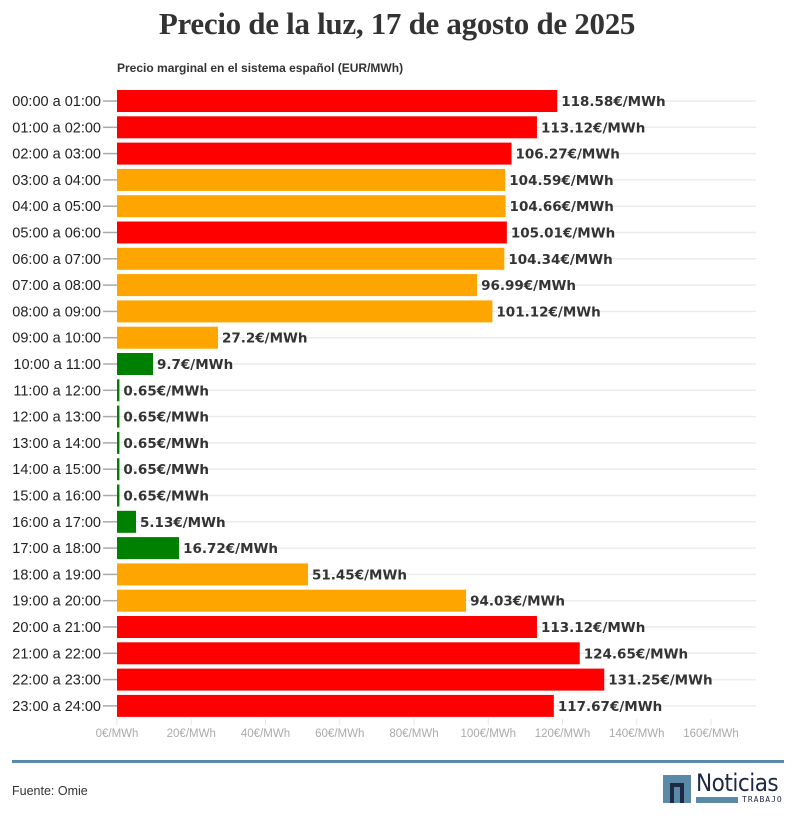 This screenshot has width=794, height=821. I want to click on y-category-label: 20:00 a 21:00, so click(56, 628).